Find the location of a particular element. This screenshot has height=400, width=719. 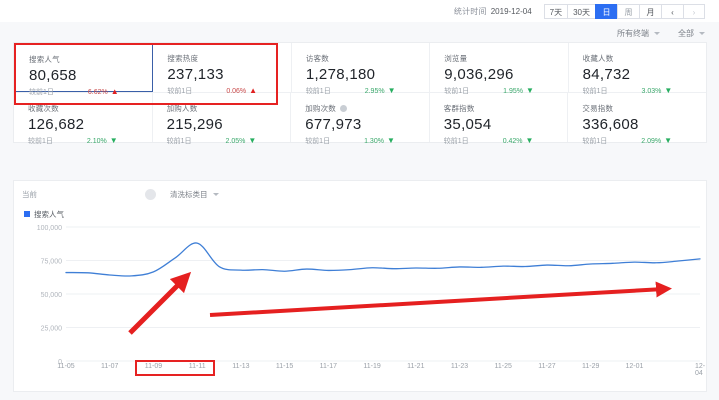

filter-row: 所有终端 全部 is located at coordinates (661, 33).